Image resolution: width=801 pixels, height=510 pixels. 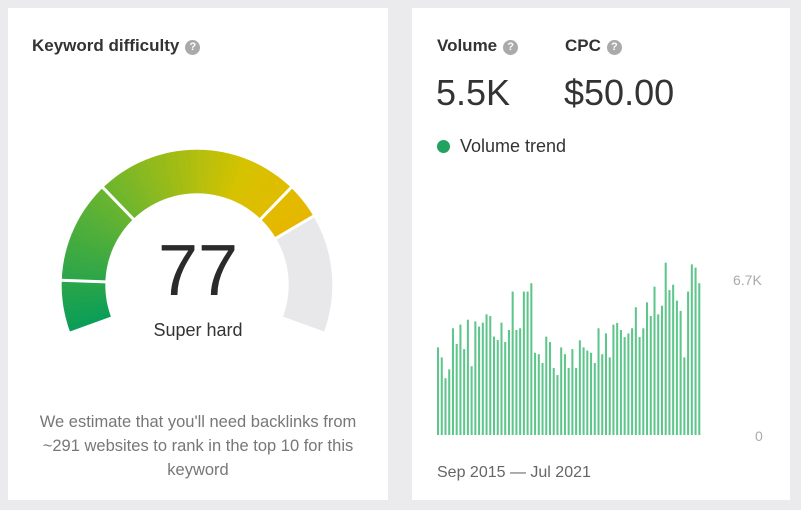 What do you see at coordinates (583, 45) in the screenshot?
I see `cpc-label: CPC` at bounding box center [583, 45].